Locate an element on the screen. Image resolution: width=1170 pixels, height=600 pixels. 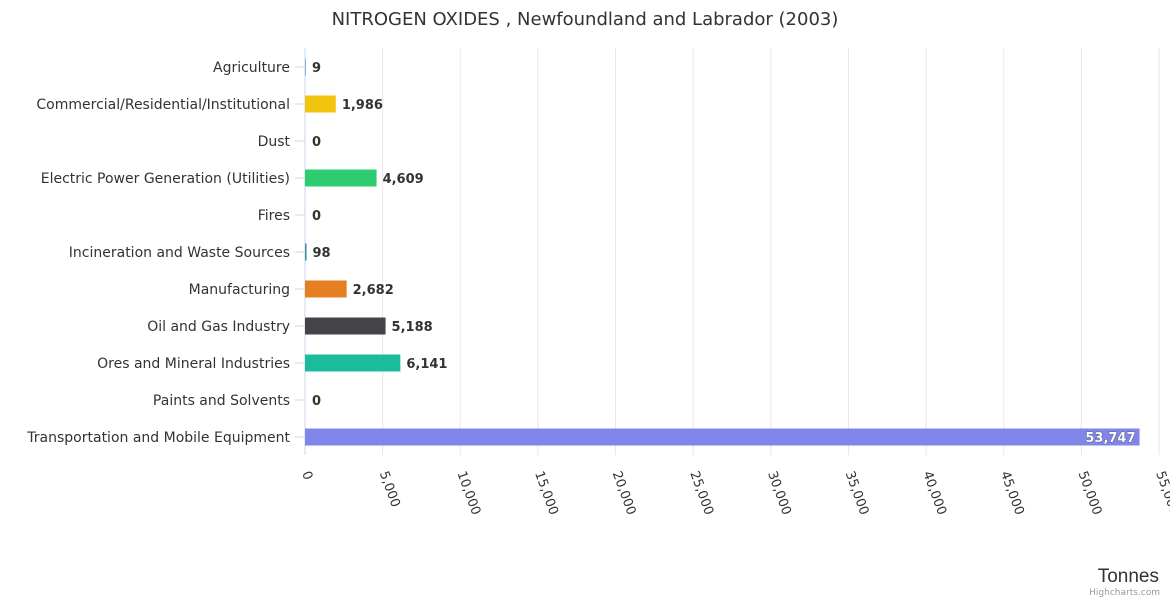
category-label: Fires is located at coordinates (274, 216).